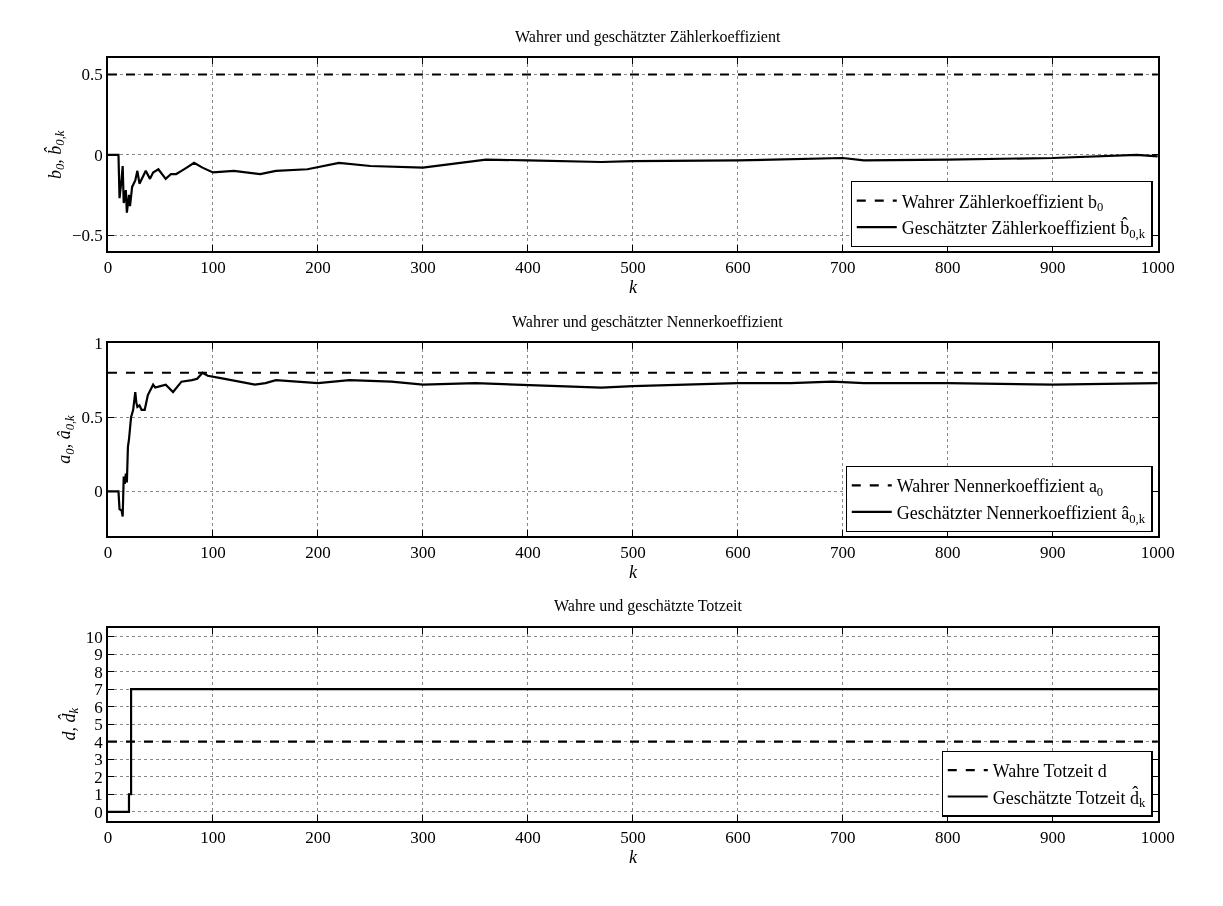 The image size is (1223, 906). I want to click on y-tick-label: −0.5, so click(87, 236).